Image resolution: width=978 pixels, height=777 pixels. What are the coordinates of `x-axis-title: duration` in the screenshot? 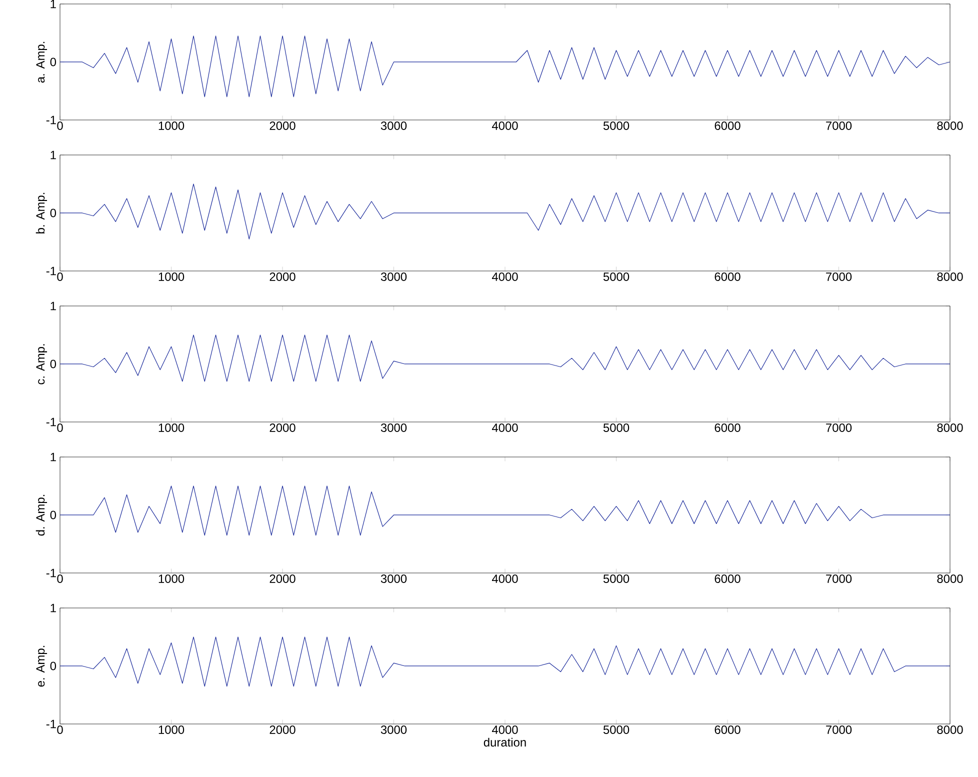 It's located at (505, 742).